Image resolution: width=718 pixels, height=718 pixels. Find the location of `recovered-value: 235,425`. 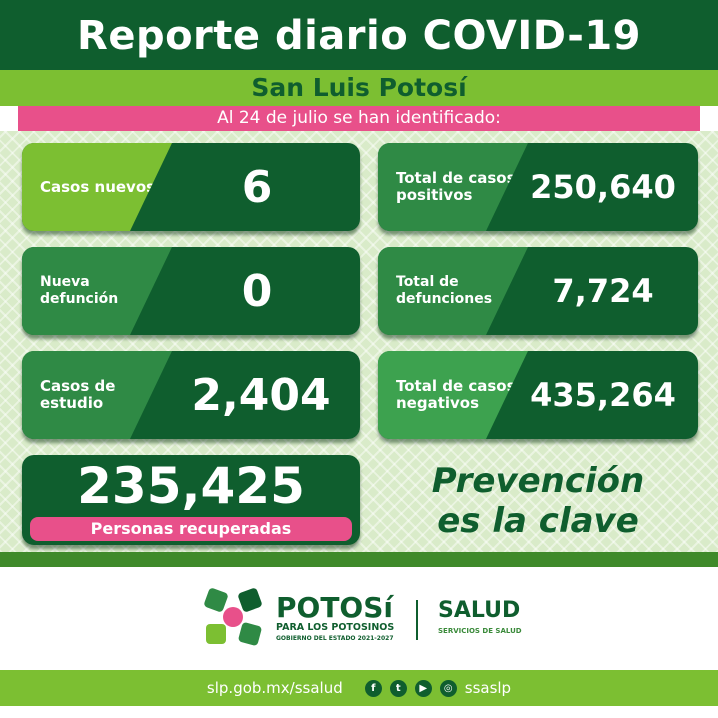

recovered-value: 235,425 is located at coordinates (191, 486).